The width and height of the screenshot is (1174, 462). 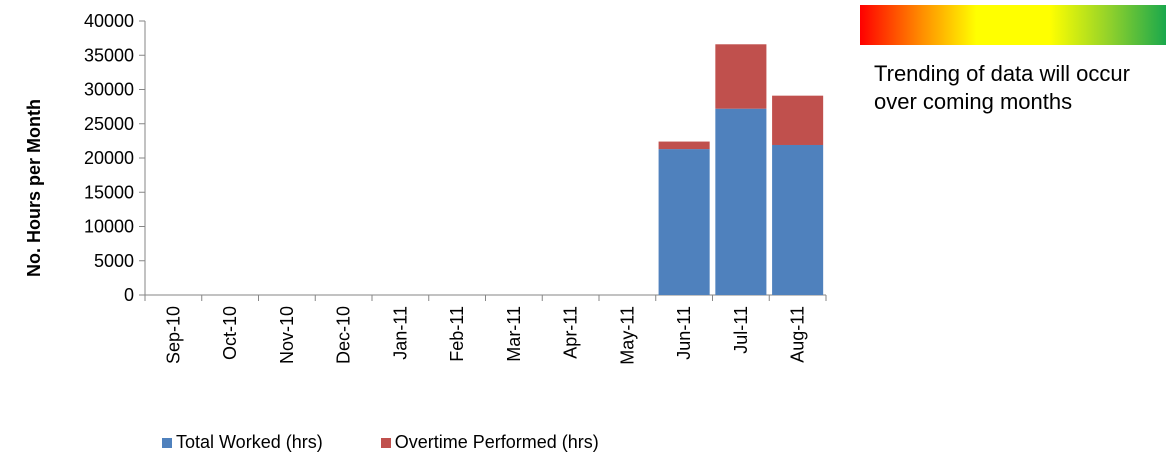 I want to click on x-tick-label: Jan-11, so click(x=400, y=333).